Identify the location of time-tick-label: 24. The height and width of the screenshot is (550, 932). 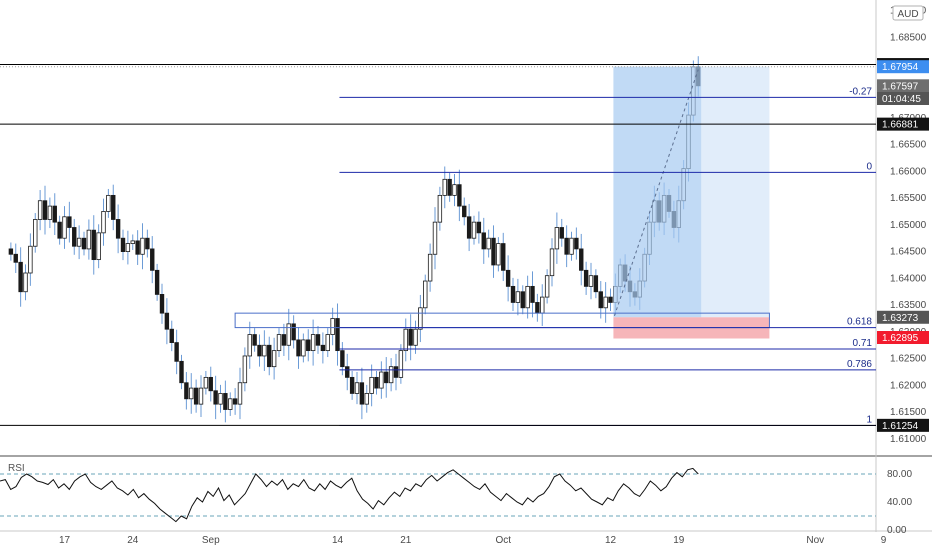
(133, 540).